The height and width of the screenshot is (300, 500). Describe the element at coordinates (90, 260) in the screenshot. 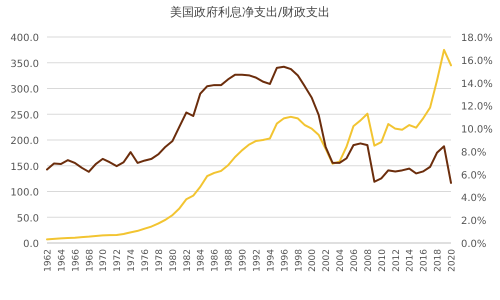

I see `x-tick-label: 1968` at that location.